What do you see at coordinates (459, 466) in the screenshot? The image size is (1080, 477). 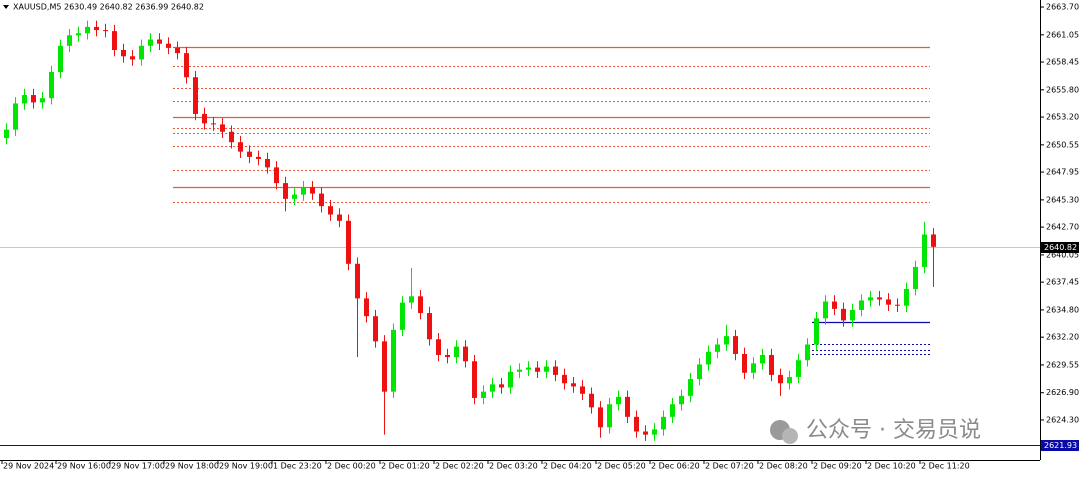 I see `x-tick-label: 2 Dec 02:20` at bounding box center [459, 466].